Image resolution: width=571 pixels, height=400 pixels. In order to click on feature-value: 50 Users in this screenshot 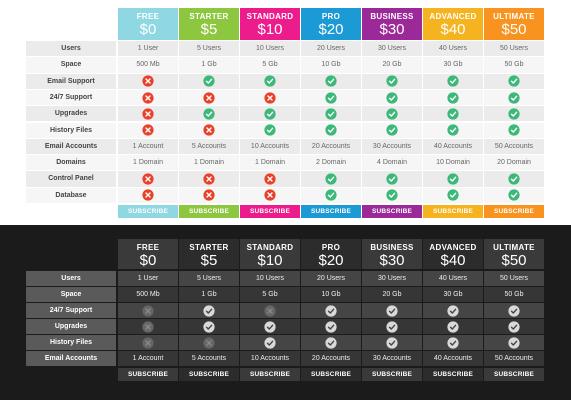, I will do `click(514, 49)`.